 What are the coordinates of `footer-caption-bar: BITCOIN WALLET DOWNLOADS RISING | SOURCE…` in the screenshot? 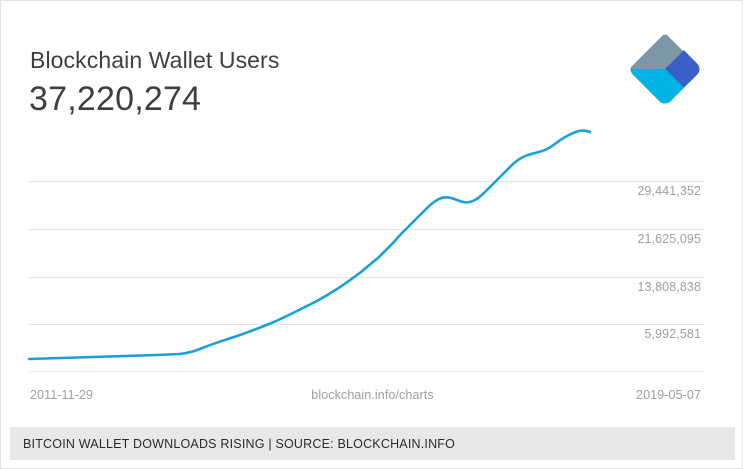 It's located at (372, 443).